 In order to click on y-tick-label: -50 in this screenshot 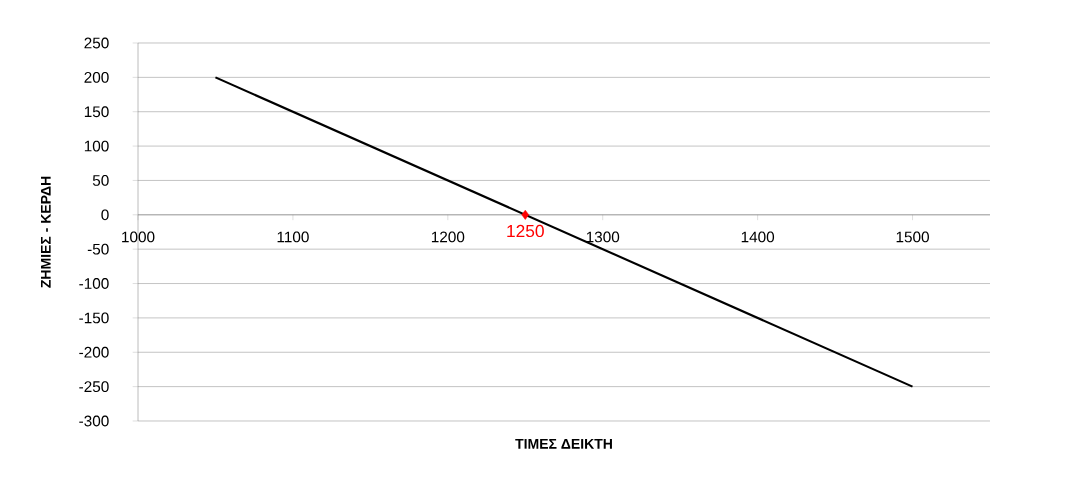, I will do `click(98, 249)`.